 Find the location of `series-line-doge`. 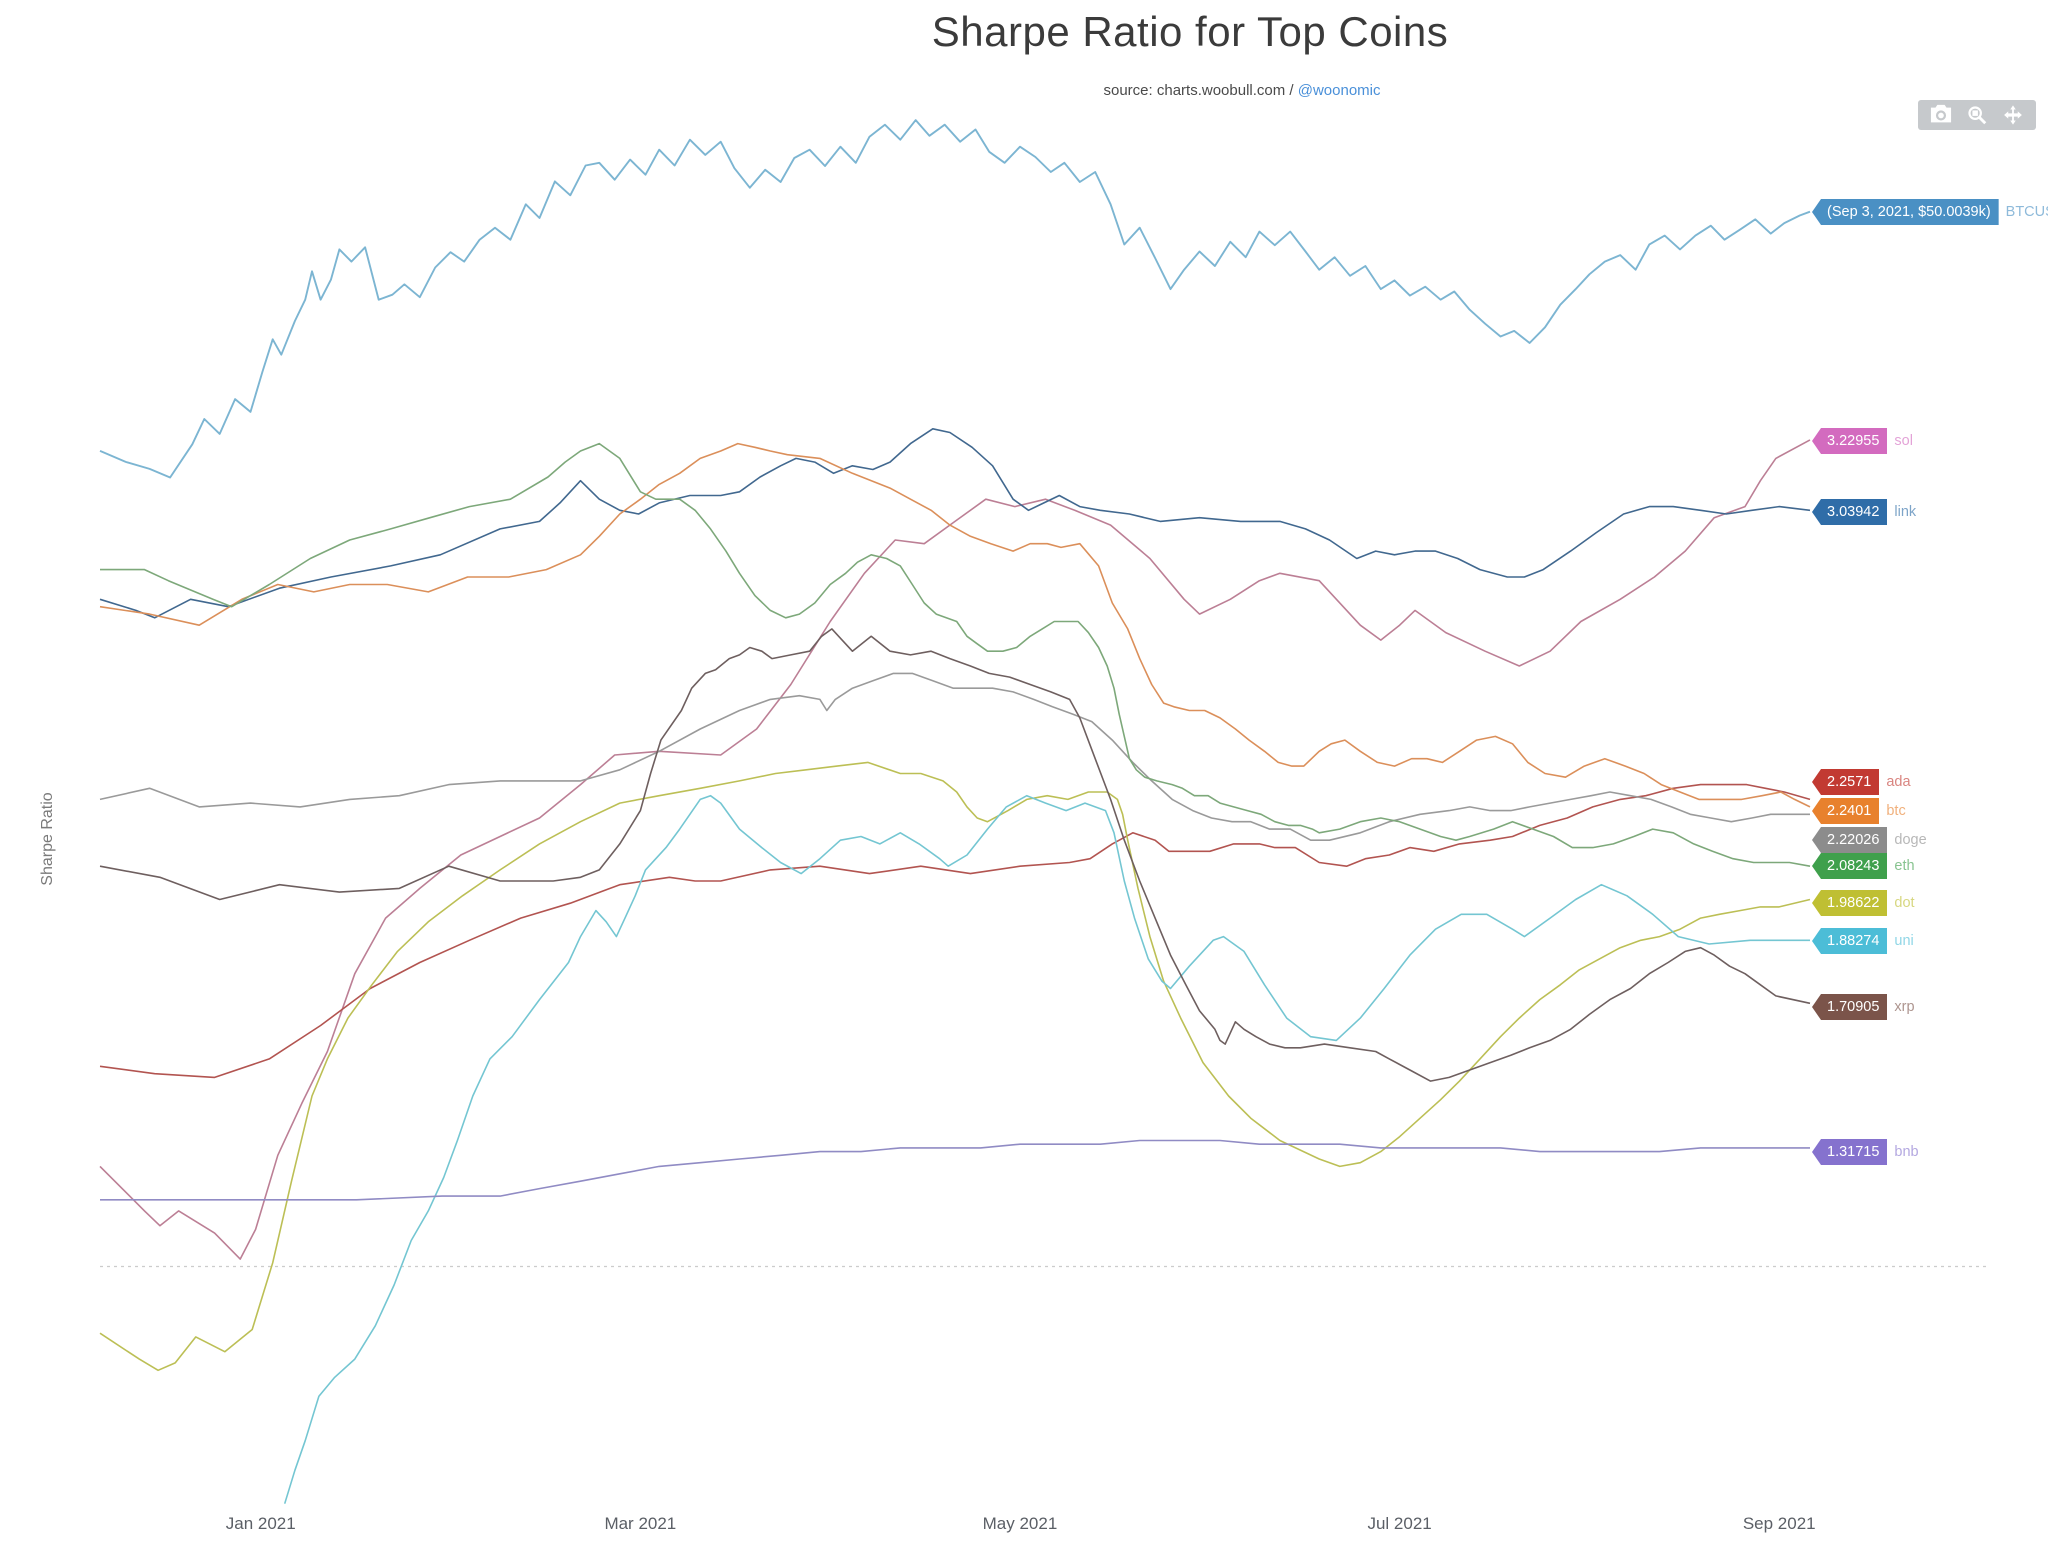

series-line-doge is located at coordinates (954, 757).